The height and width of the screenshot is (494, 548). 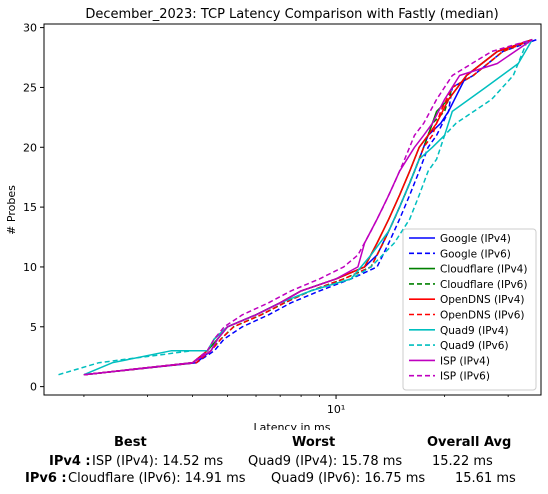 What do you see at coordinates (348, 478) in the screenshot?
I see `summary-row-ipv6-worst: Quad9 (IPv6): 16.75 ms` at bounding box center [348, 478].